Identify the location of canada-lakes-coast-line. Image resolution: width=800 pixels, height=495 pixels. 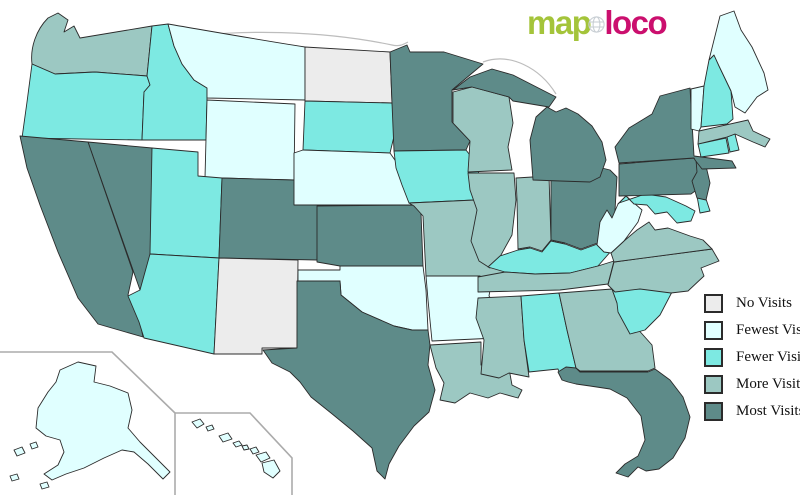
(519, 76).